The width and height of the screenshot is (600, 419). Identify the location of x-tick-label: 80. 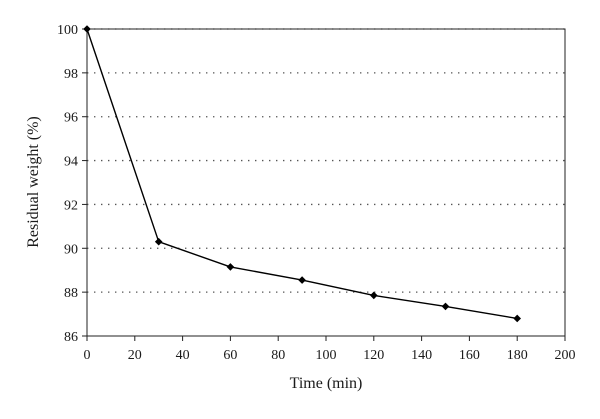
(278, 355).